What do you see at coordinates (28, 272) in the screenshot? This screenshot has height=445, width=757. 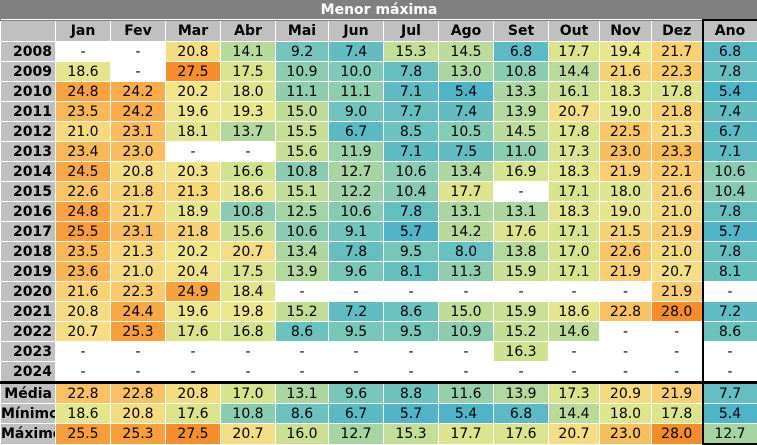 I see `row-label: 2019` at bounding box center [28, 272].